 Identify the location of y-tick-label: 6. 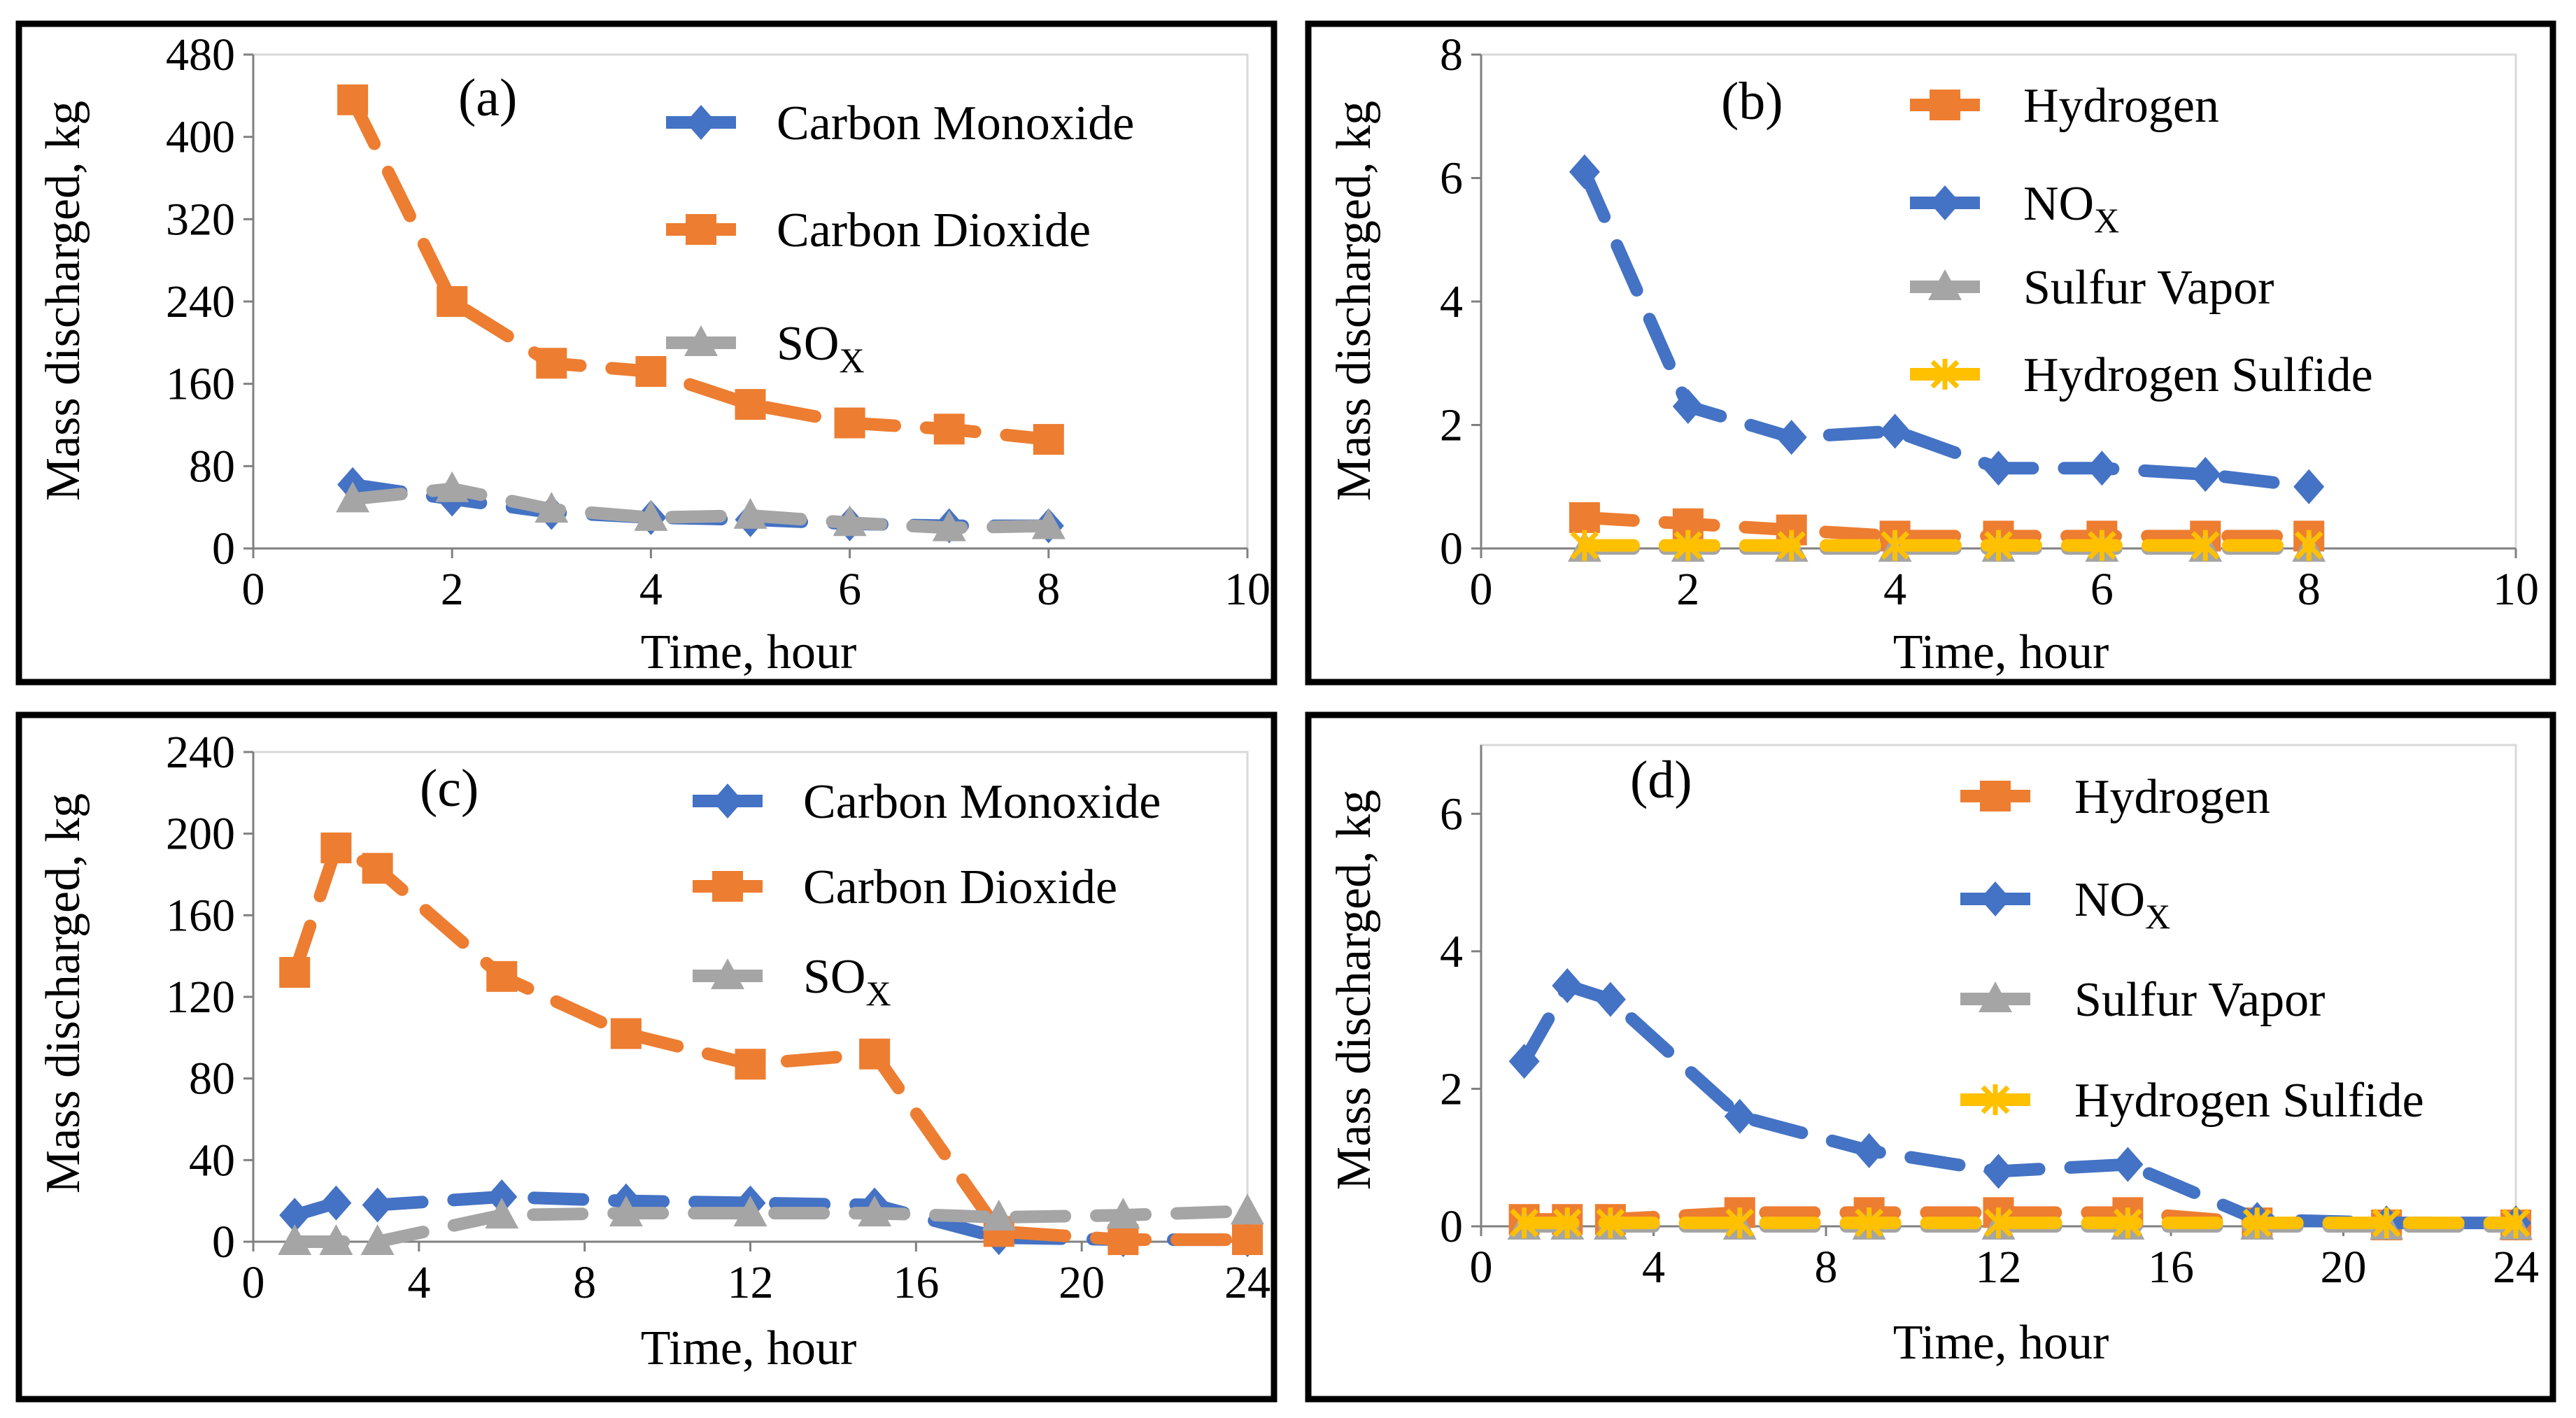
(1451, 814).